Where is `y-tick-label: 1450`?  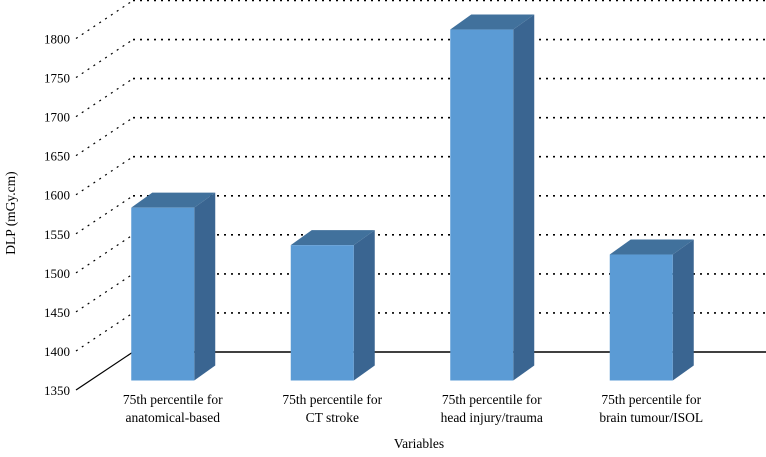
y-tick-label: 1450 is located at coordinates (57, 312).